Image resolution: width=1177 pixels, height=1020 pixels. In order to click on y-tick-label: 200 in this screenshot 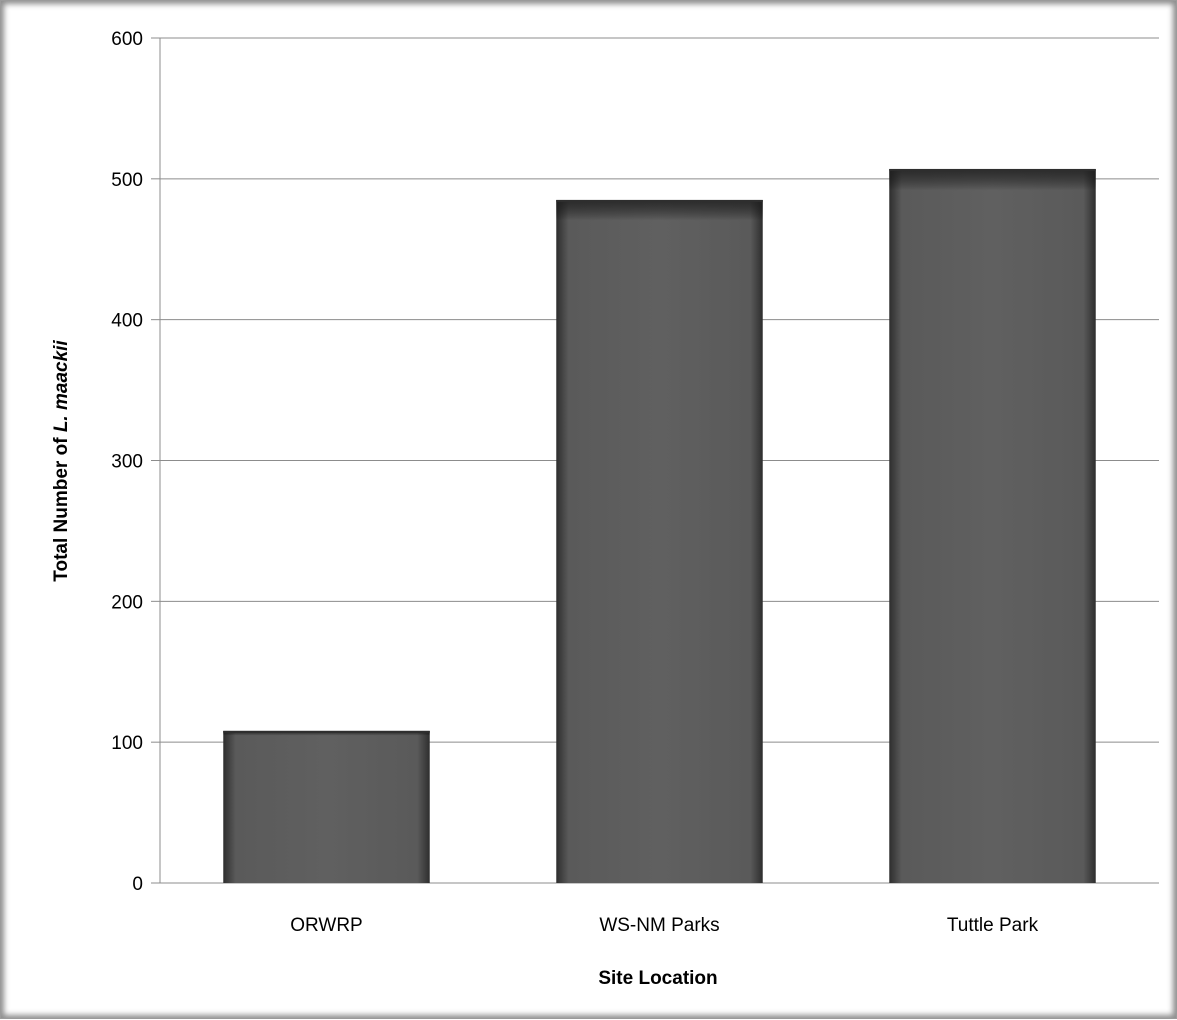, I will do `click(127, 602)`.